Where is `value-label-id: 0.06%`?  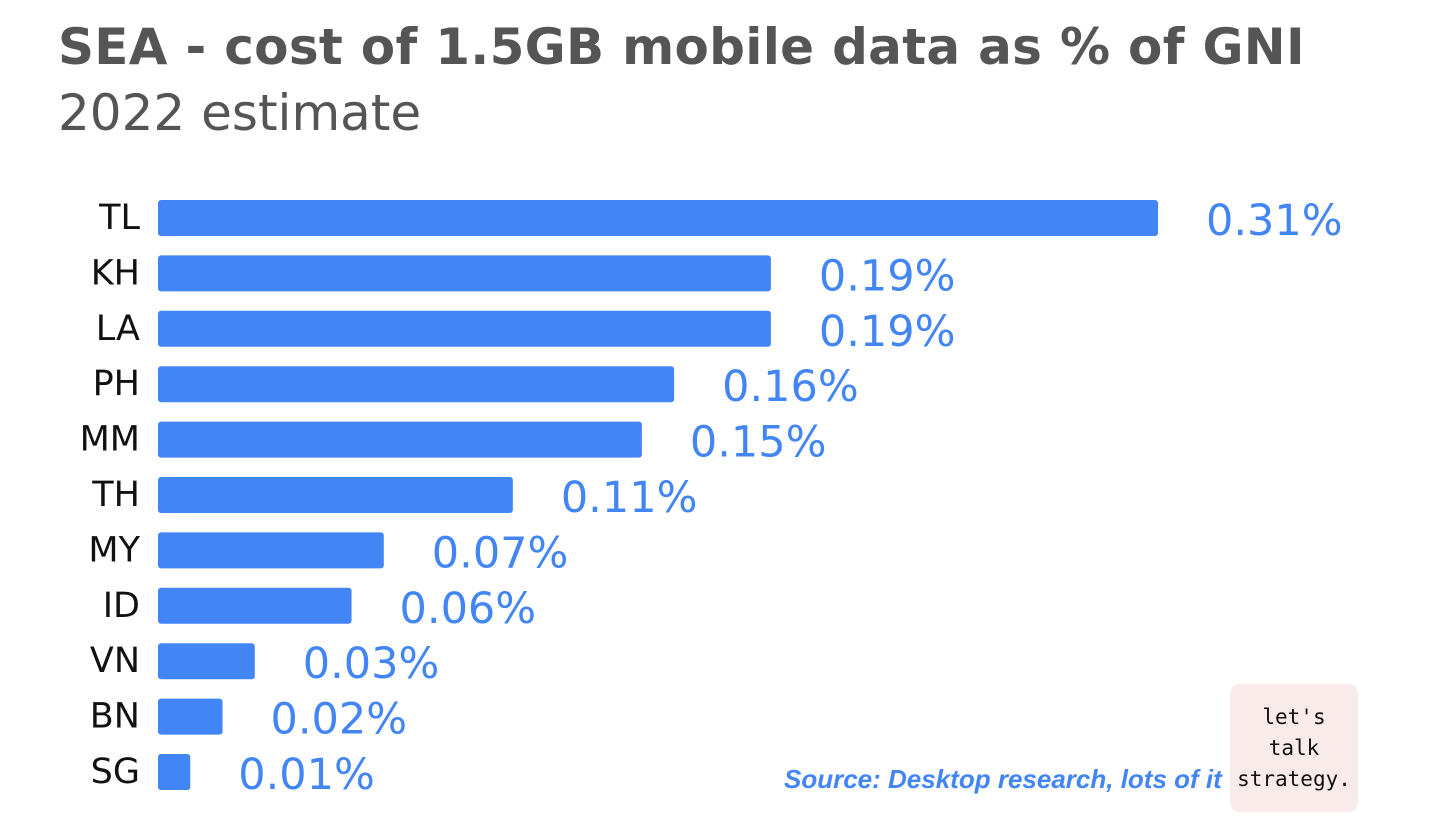 value-label-id: 0.06% is located at coordinates (468, 609).